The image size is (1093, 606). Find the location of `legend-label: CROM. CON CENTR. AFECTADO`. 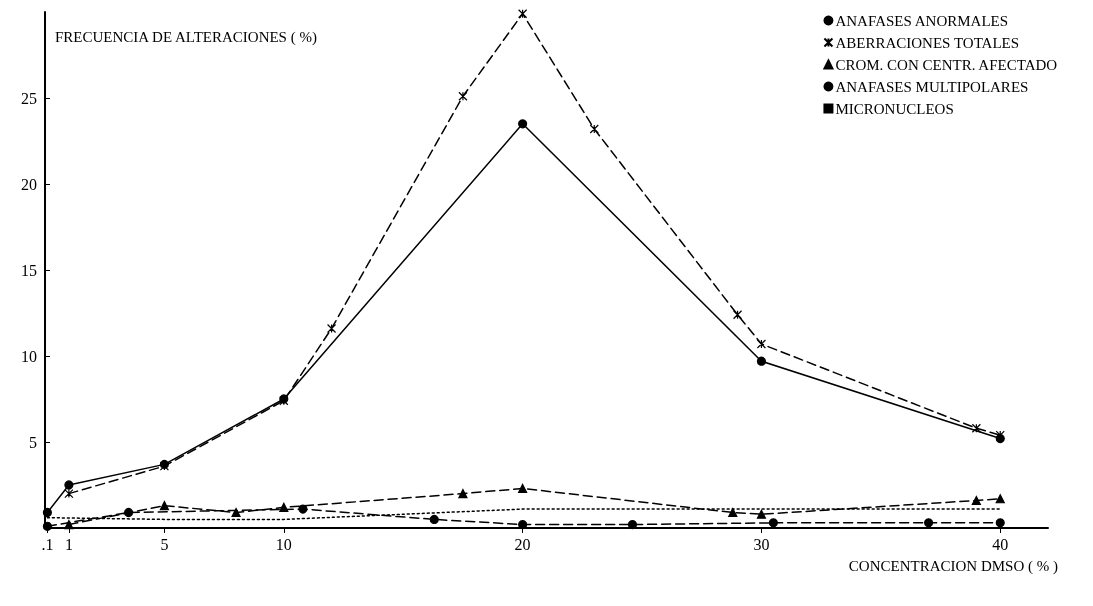

legend-label: CROM. CON CENTR. AFECTADO is located at coordinates (946, 64).